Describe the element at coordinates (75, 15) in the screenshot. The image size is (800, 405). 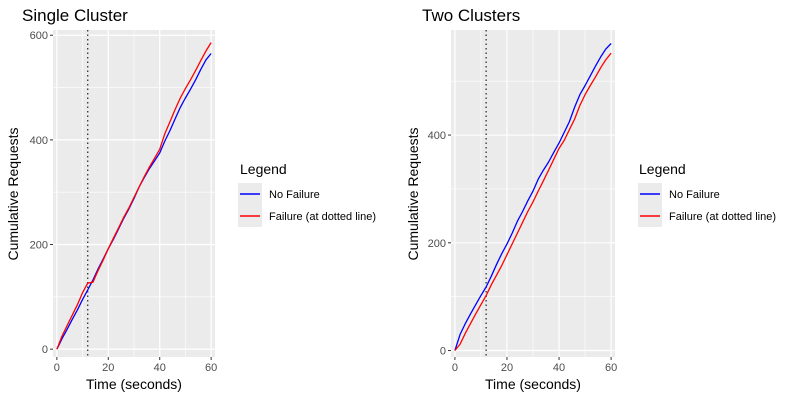
I see `chart-title: Single Cluster` at that location.